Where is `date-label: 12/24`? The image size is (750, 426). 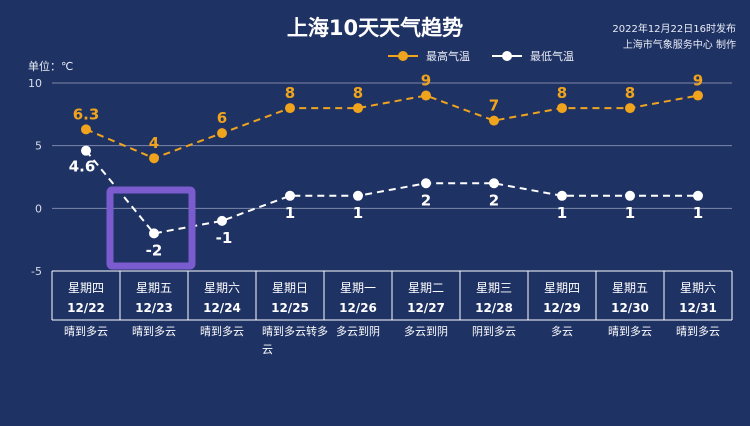
date-label: 12/24 is located at coordinates (222, 308).